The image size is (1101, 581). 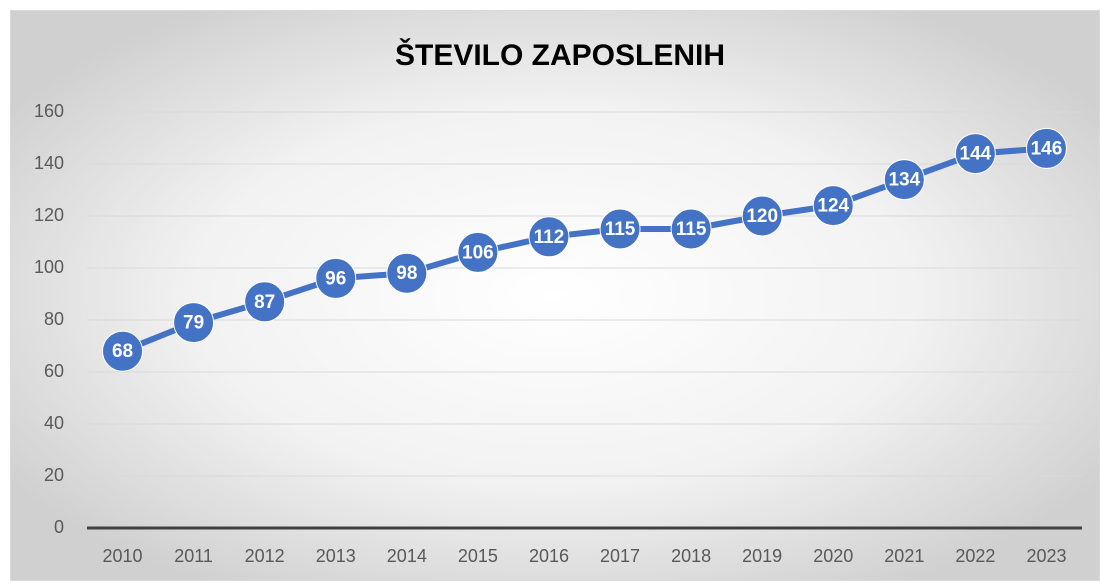 What do you see at coordinates (336, 556) in the screenshot?
I see `x-tick-label: 2013` at bounding box center [336, 556].